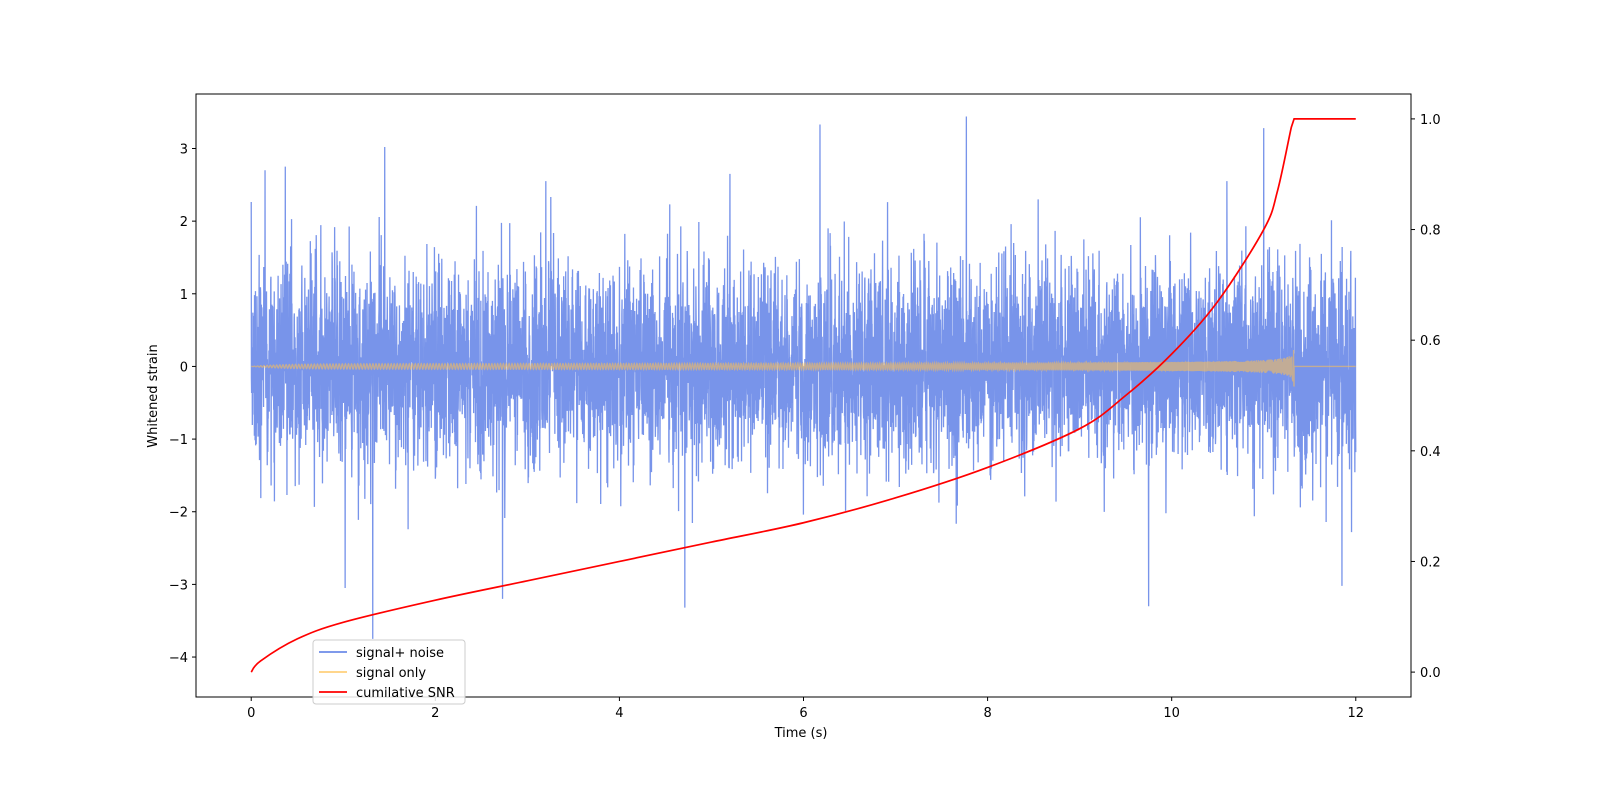 This screenshot has height=800, width=1600. Describe the element at coordinates (801, 733) in the screenshot. I see `x-axis-label: Time (s)` at that location.